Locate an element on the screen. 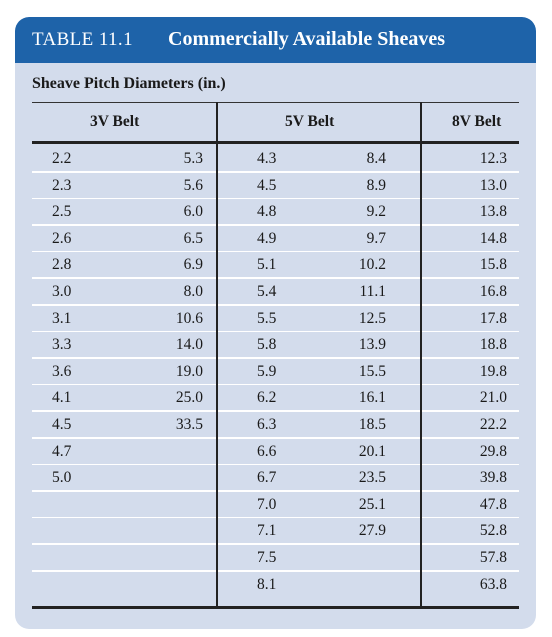  top-rule is located at coordinates (275, 102).